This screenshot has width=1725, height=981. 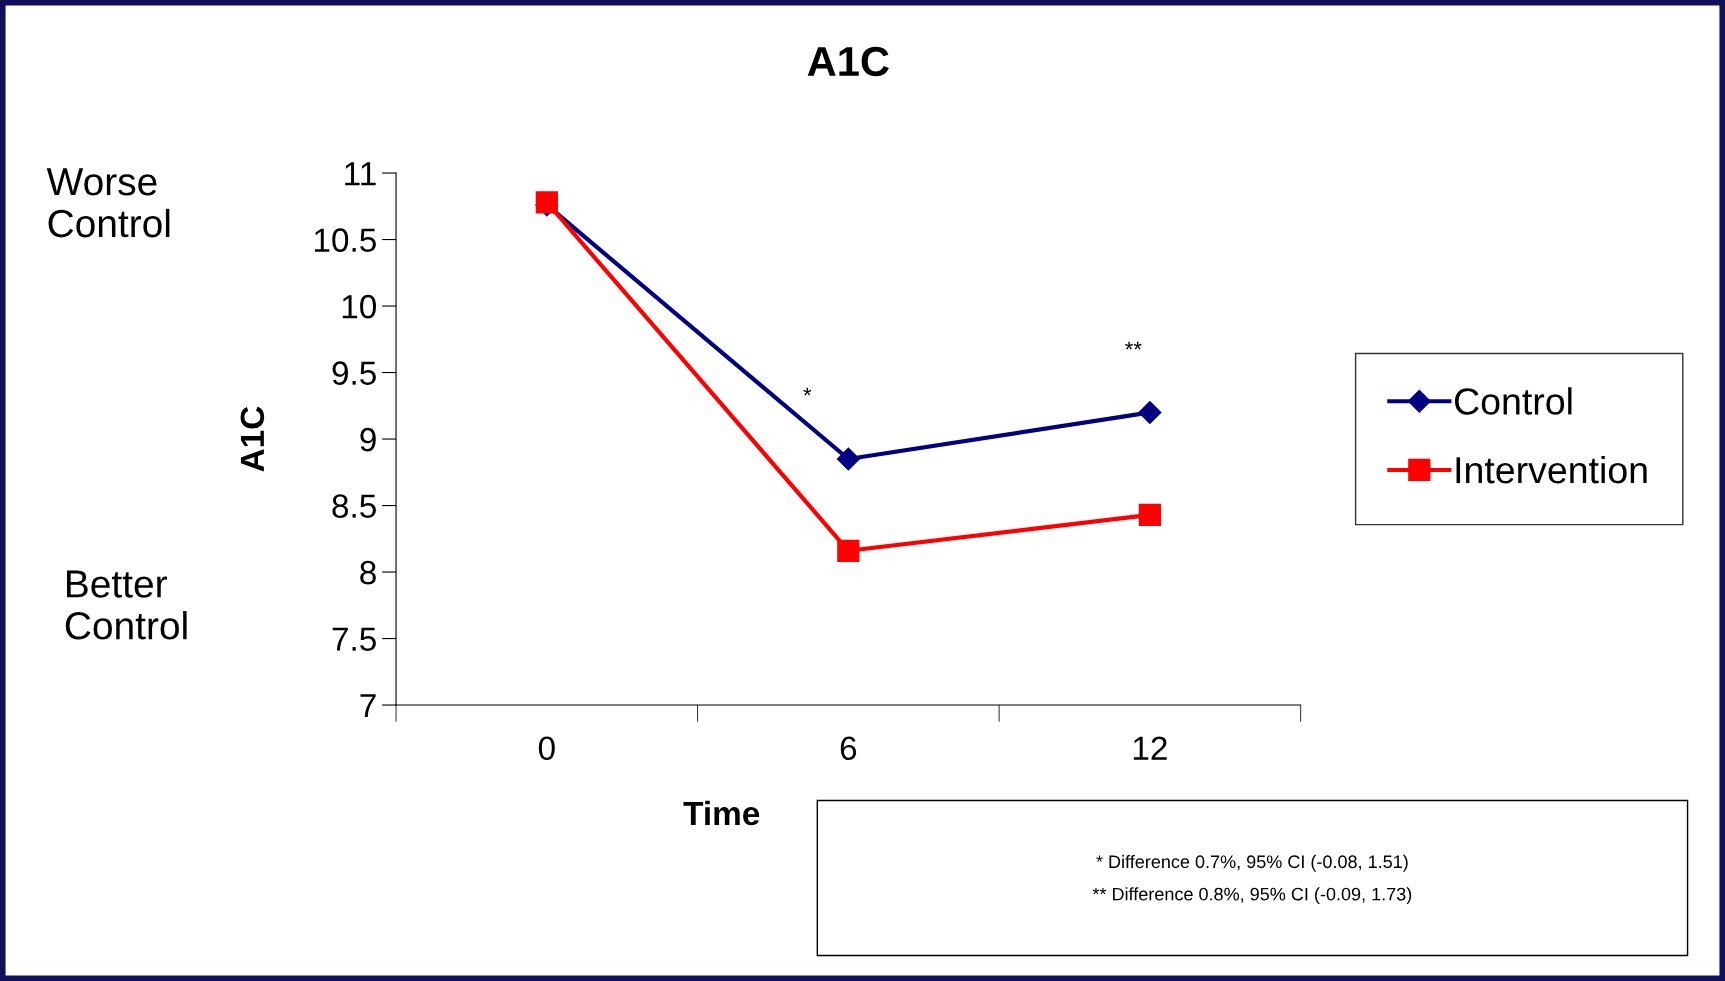 What do you see at coordinates (1133, 345) in the screenshot?
I see `annotation: **` at bounding box center [1133, 345].